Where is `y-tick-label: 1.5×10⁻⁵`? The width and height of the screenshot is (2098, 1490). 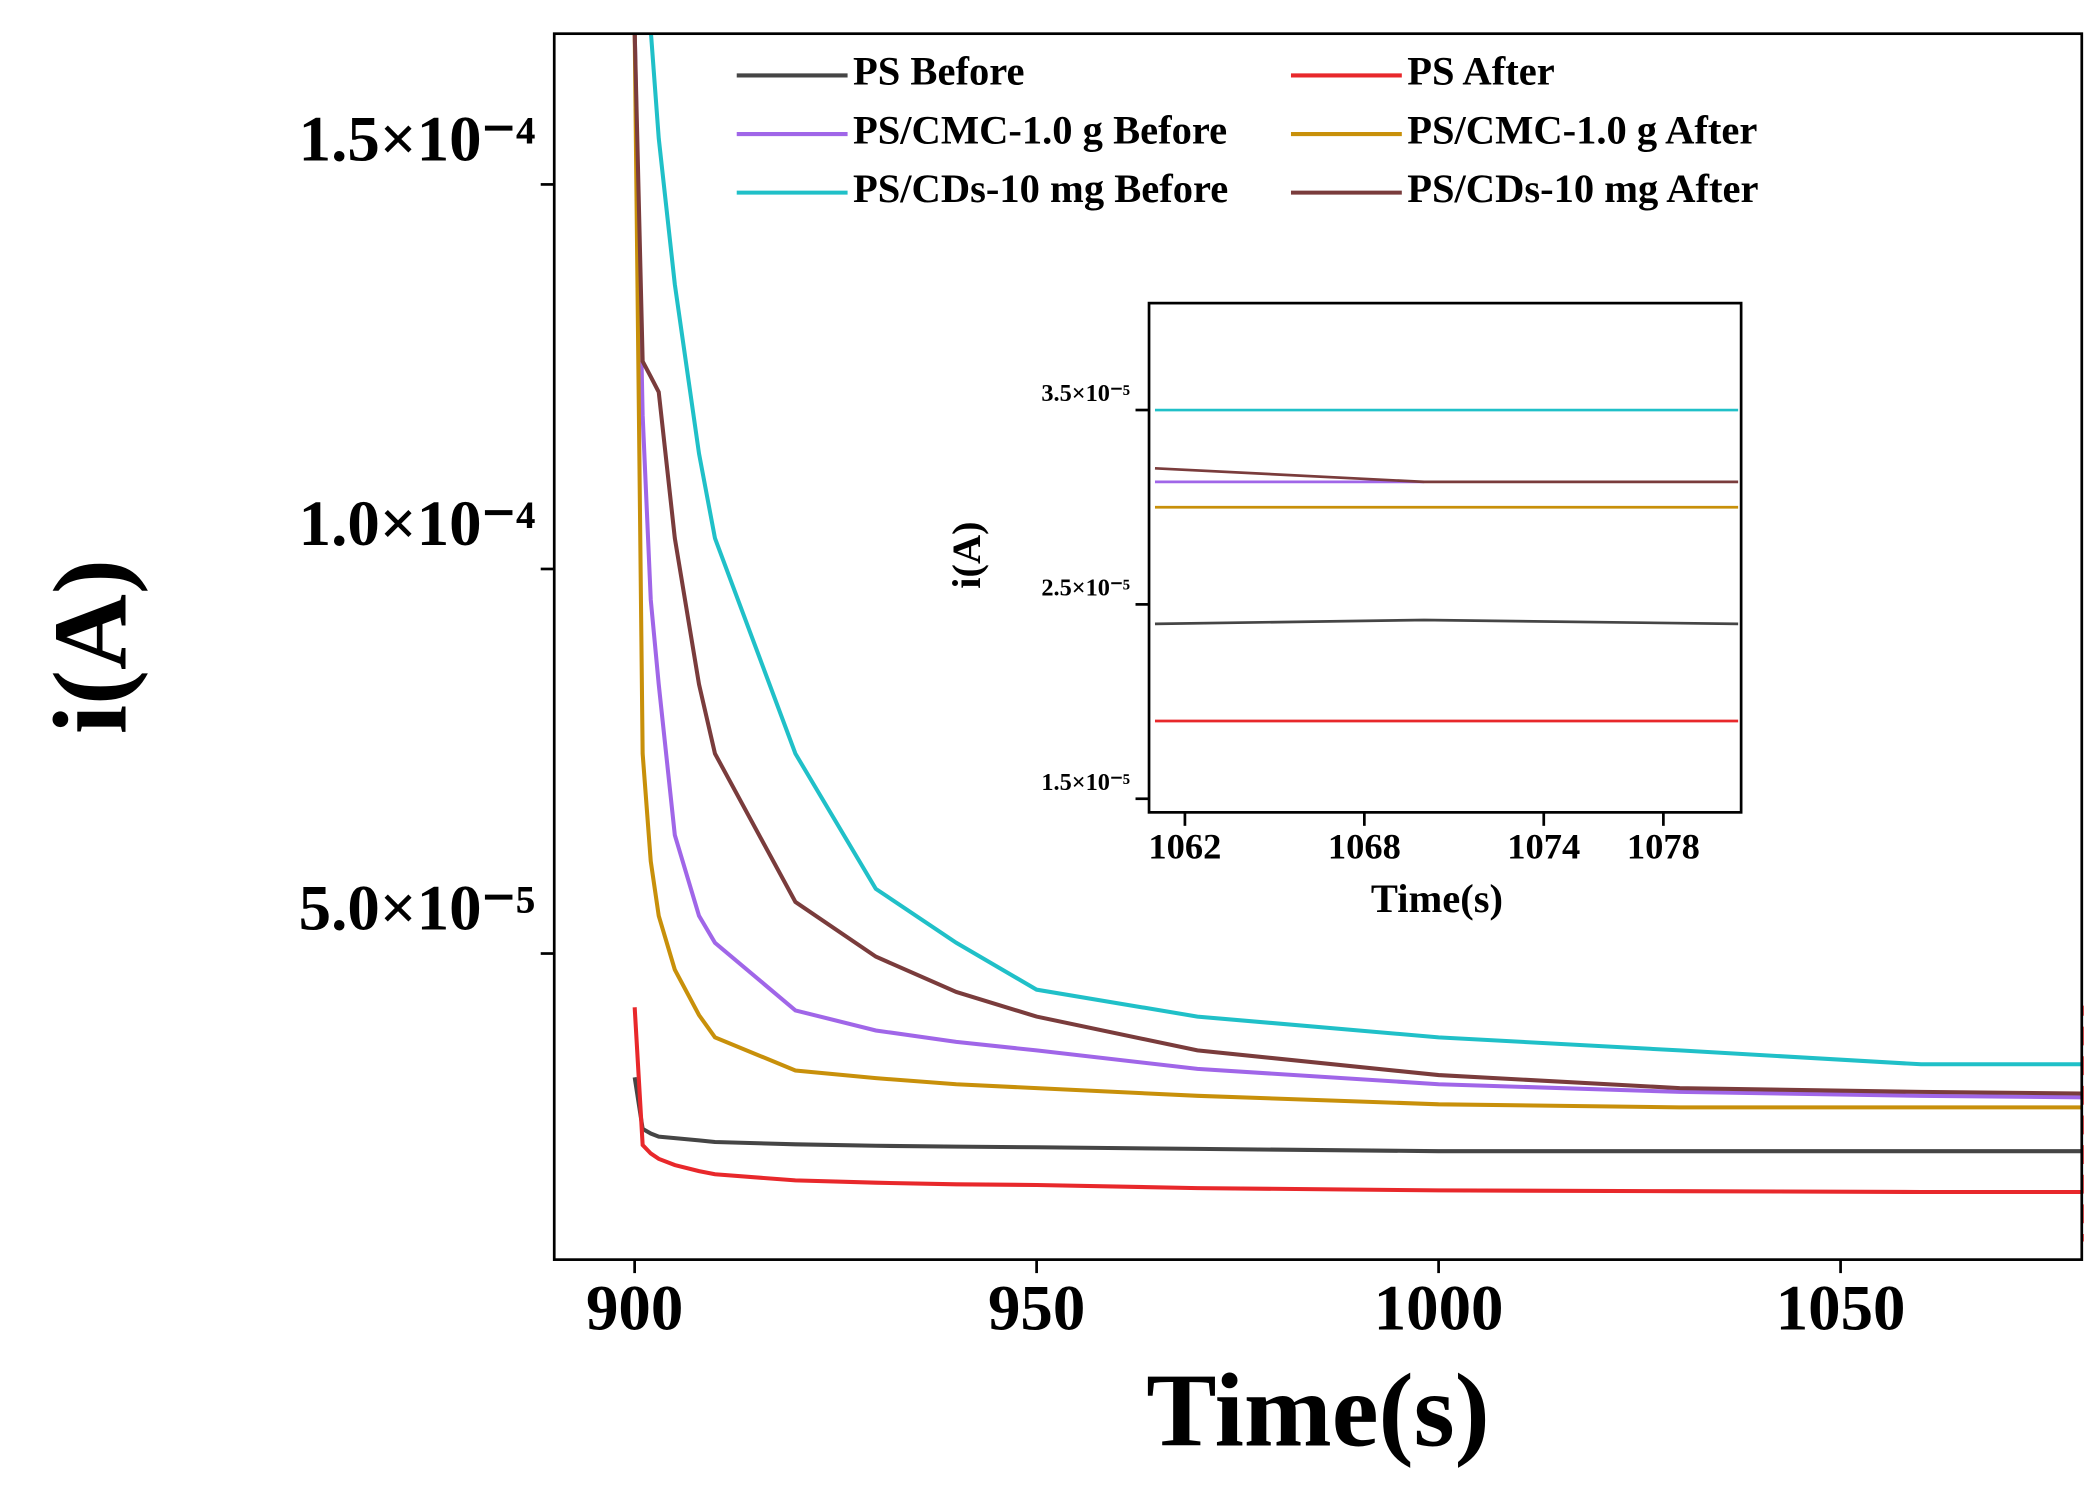
y-tick-label: 1.5×10⁻⁵ is located at coordinates (1085, 782).